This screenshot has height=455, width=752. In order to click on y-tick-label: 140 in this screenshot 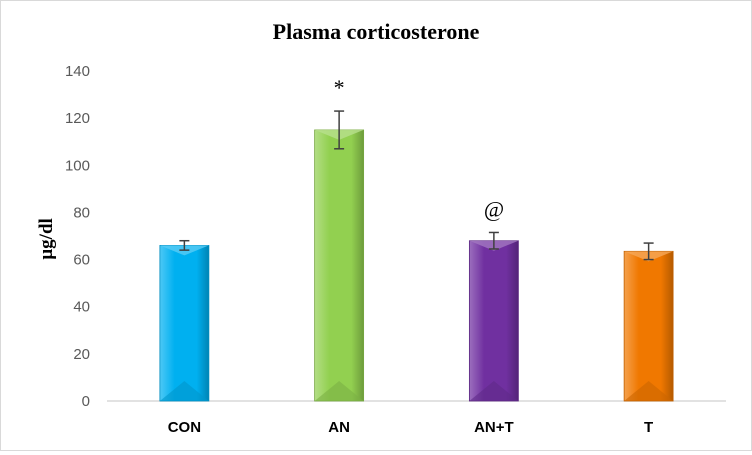, I will do `click(77, 71)`.